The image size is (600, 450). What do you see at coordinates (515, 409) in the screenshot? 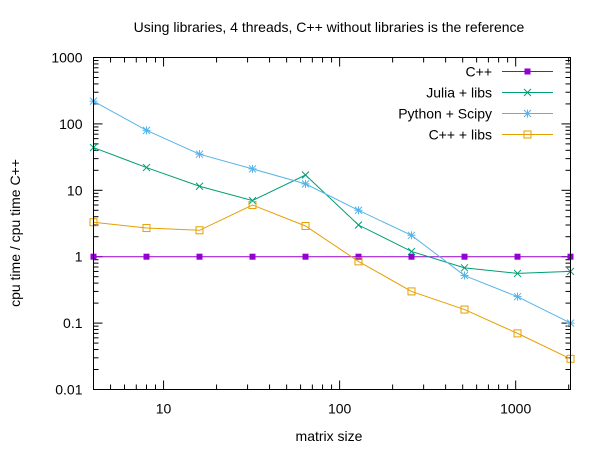
I see `x-tick-label: 1000` at bounding box center [515, 409].